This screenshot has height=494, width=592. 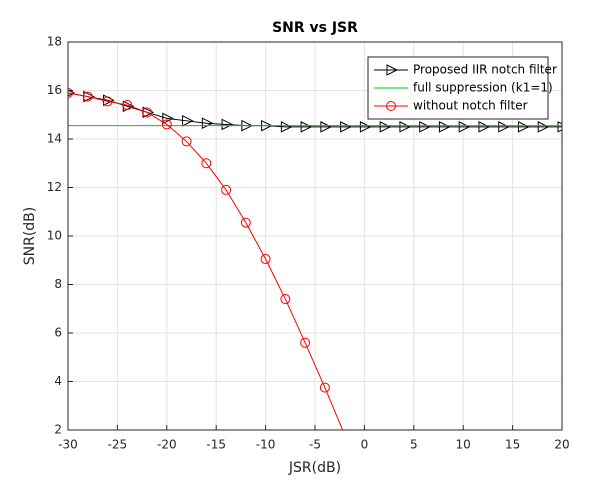 What do you see at coordinates (54, 90) in the screenshot?
I see `y-tick-label: 16` at bounding box center [54, 90].